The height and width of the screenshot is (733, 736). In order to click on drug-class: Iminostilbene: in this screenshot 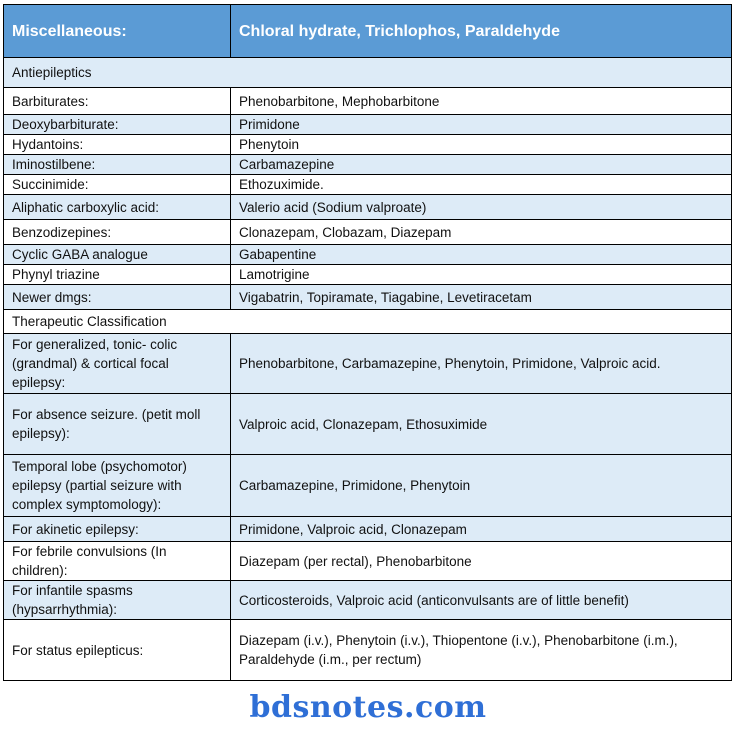, I will do `click(117, 164)`.